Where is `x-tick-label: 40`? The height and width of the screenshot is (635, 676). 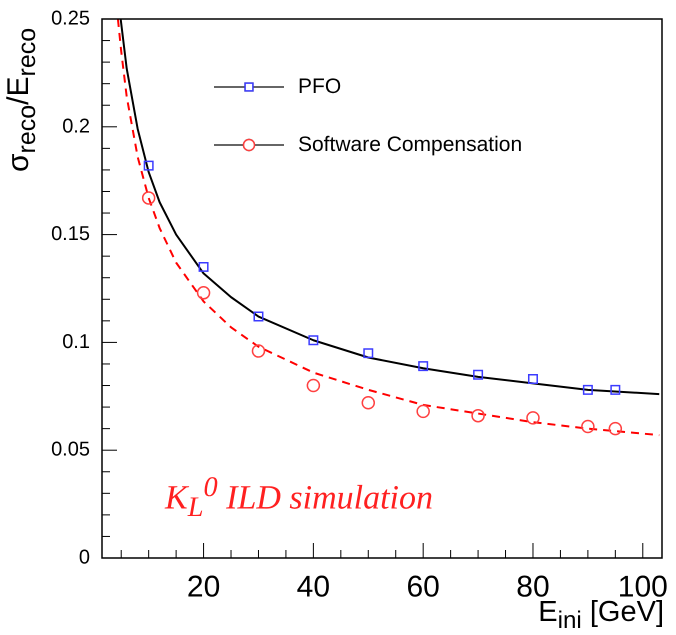 x-tick-label: 40 is located at coordinates (313, 587).